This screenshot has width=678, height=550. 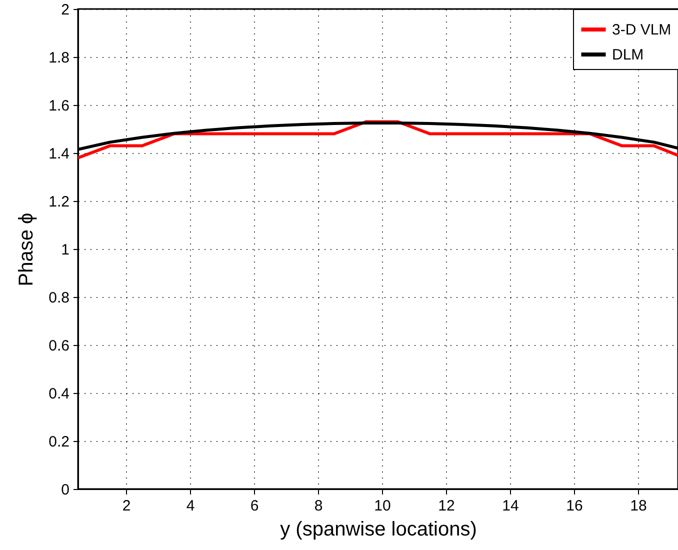 What do you see at coordinates (59, 106) in the screenshot?
I see `y-tick-label: 1.6` at bounding box center [59, 106].